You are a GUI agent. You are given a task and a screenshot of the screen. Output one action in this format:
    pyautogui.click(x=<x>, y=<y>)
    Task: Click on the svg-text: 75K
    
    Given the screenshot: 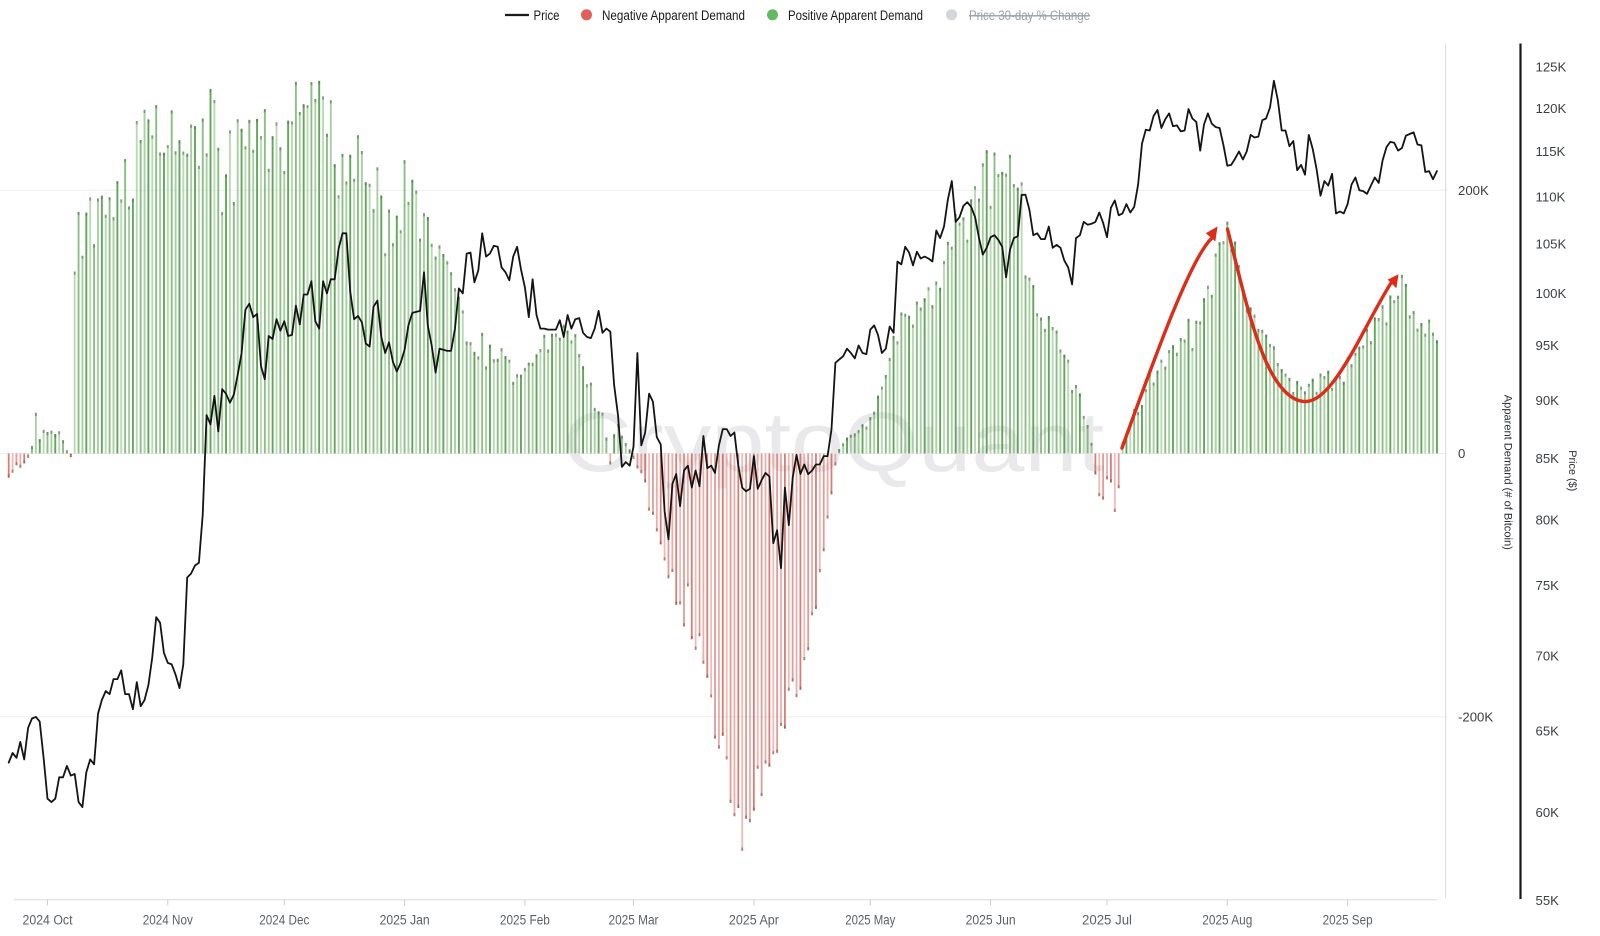 What is the action you would take?
    pyautogui.click(x=1548, y=585)
    